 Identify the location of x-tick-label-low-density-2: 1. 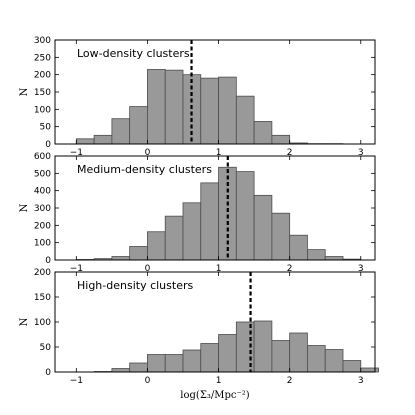
(219, 153).